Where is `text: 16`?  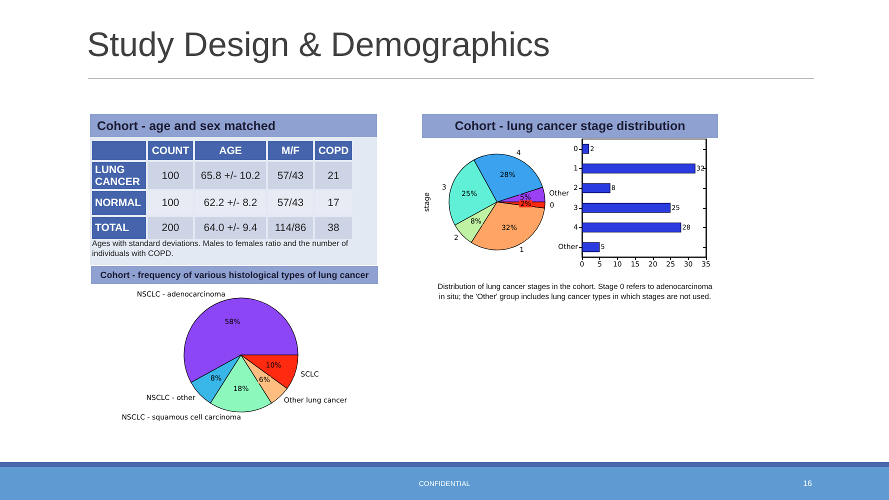
text: 16 is located at coordinates (807, 484).